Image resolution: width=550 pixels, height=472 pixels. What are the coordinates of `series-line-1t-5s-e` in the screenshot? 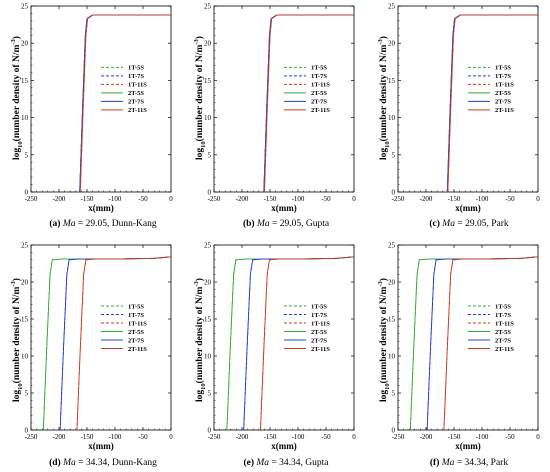 It's located at (290, 343).